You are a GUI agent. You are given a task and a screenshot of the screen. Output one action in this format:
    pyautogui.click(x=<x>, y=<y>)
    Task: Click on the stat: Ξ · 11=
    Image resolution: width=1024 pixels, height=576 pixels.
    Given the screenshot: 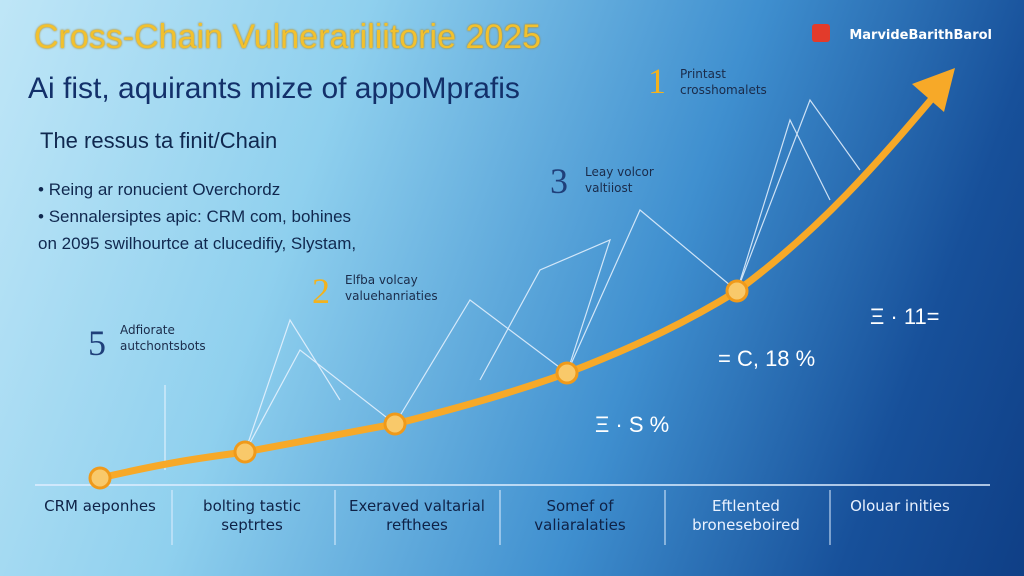 What is the action you would take?
    pyautogui.click(x=905, y=316)
    